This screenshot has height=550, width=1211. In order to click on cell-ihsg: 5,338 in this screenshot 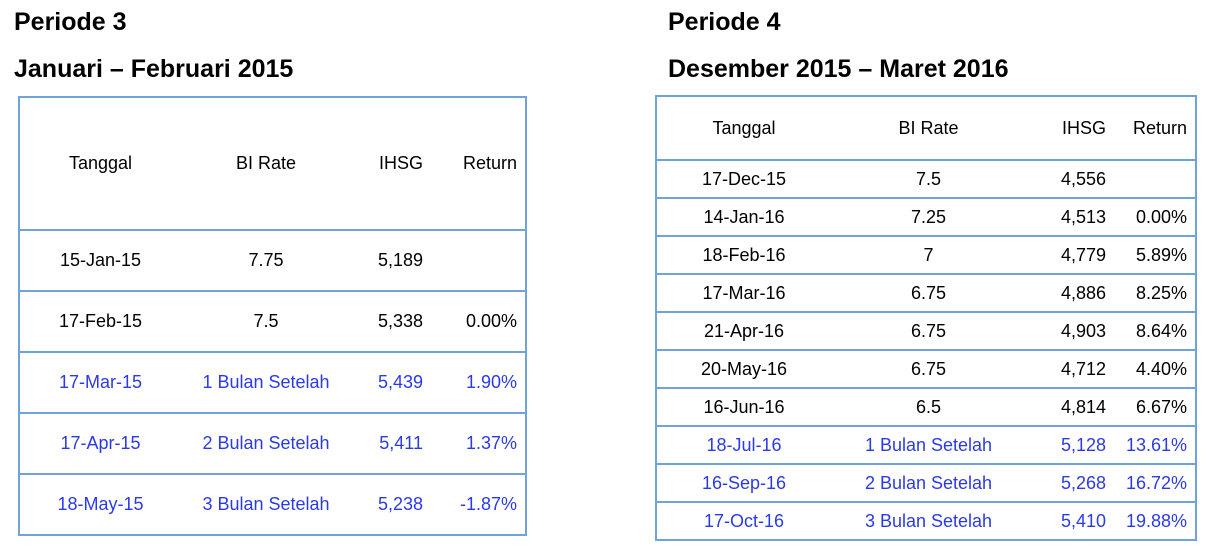, I will do `click(391, 321)`.